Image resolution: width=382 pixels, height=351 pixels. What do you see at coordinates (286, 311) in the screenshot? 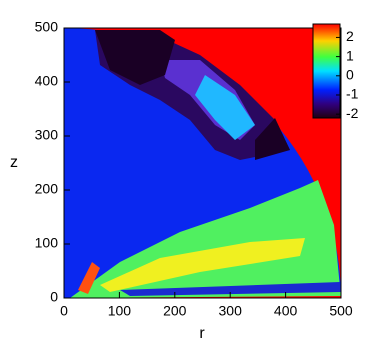
I see `x-tick-label: 400` at bounding box center [286, 311].